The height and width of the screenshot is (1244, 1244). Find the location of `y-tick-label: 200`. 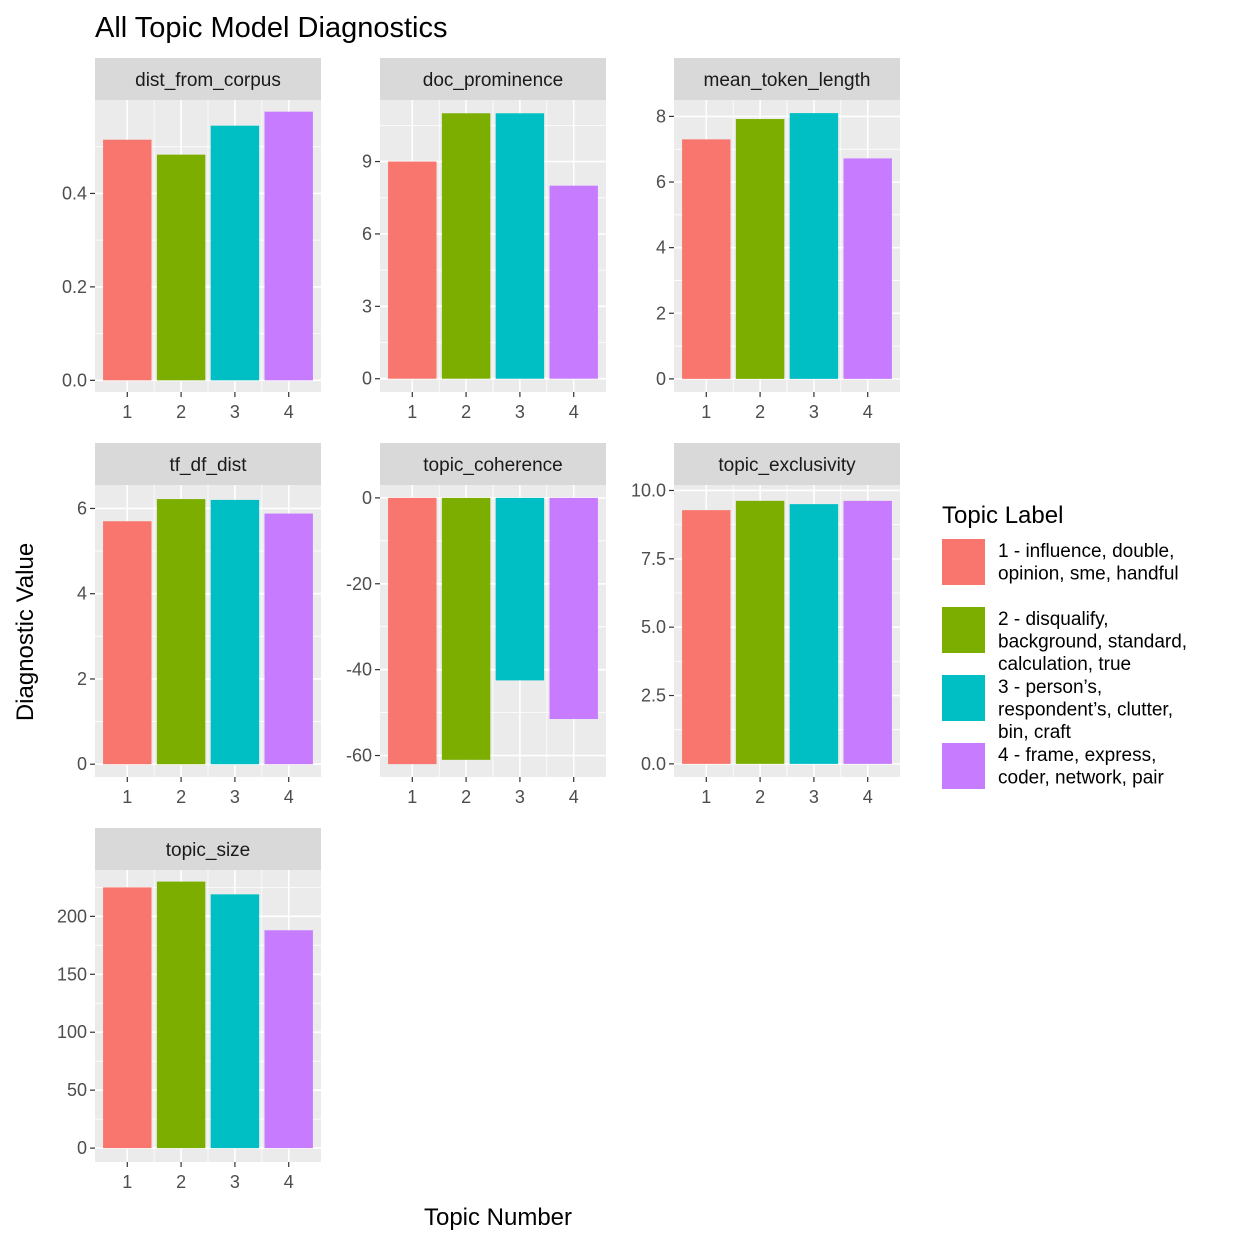

y-tick-label: 200 is located at coordinates (72, 916).